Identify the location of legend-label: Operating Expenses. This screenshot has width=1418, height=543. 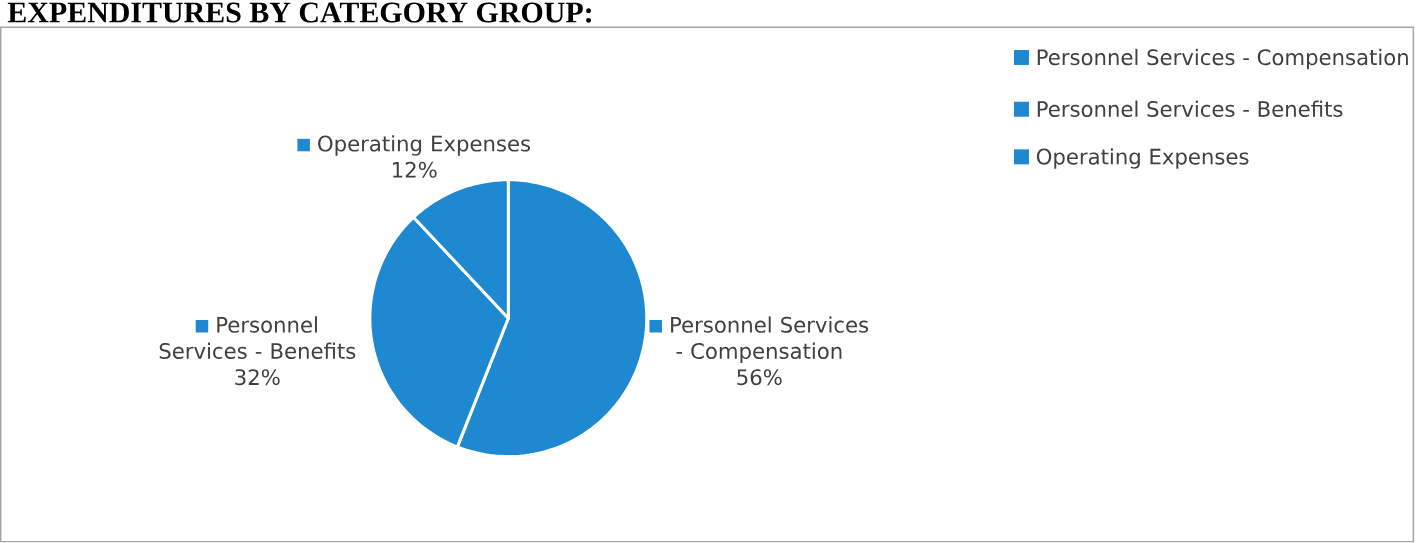
(424, 145).